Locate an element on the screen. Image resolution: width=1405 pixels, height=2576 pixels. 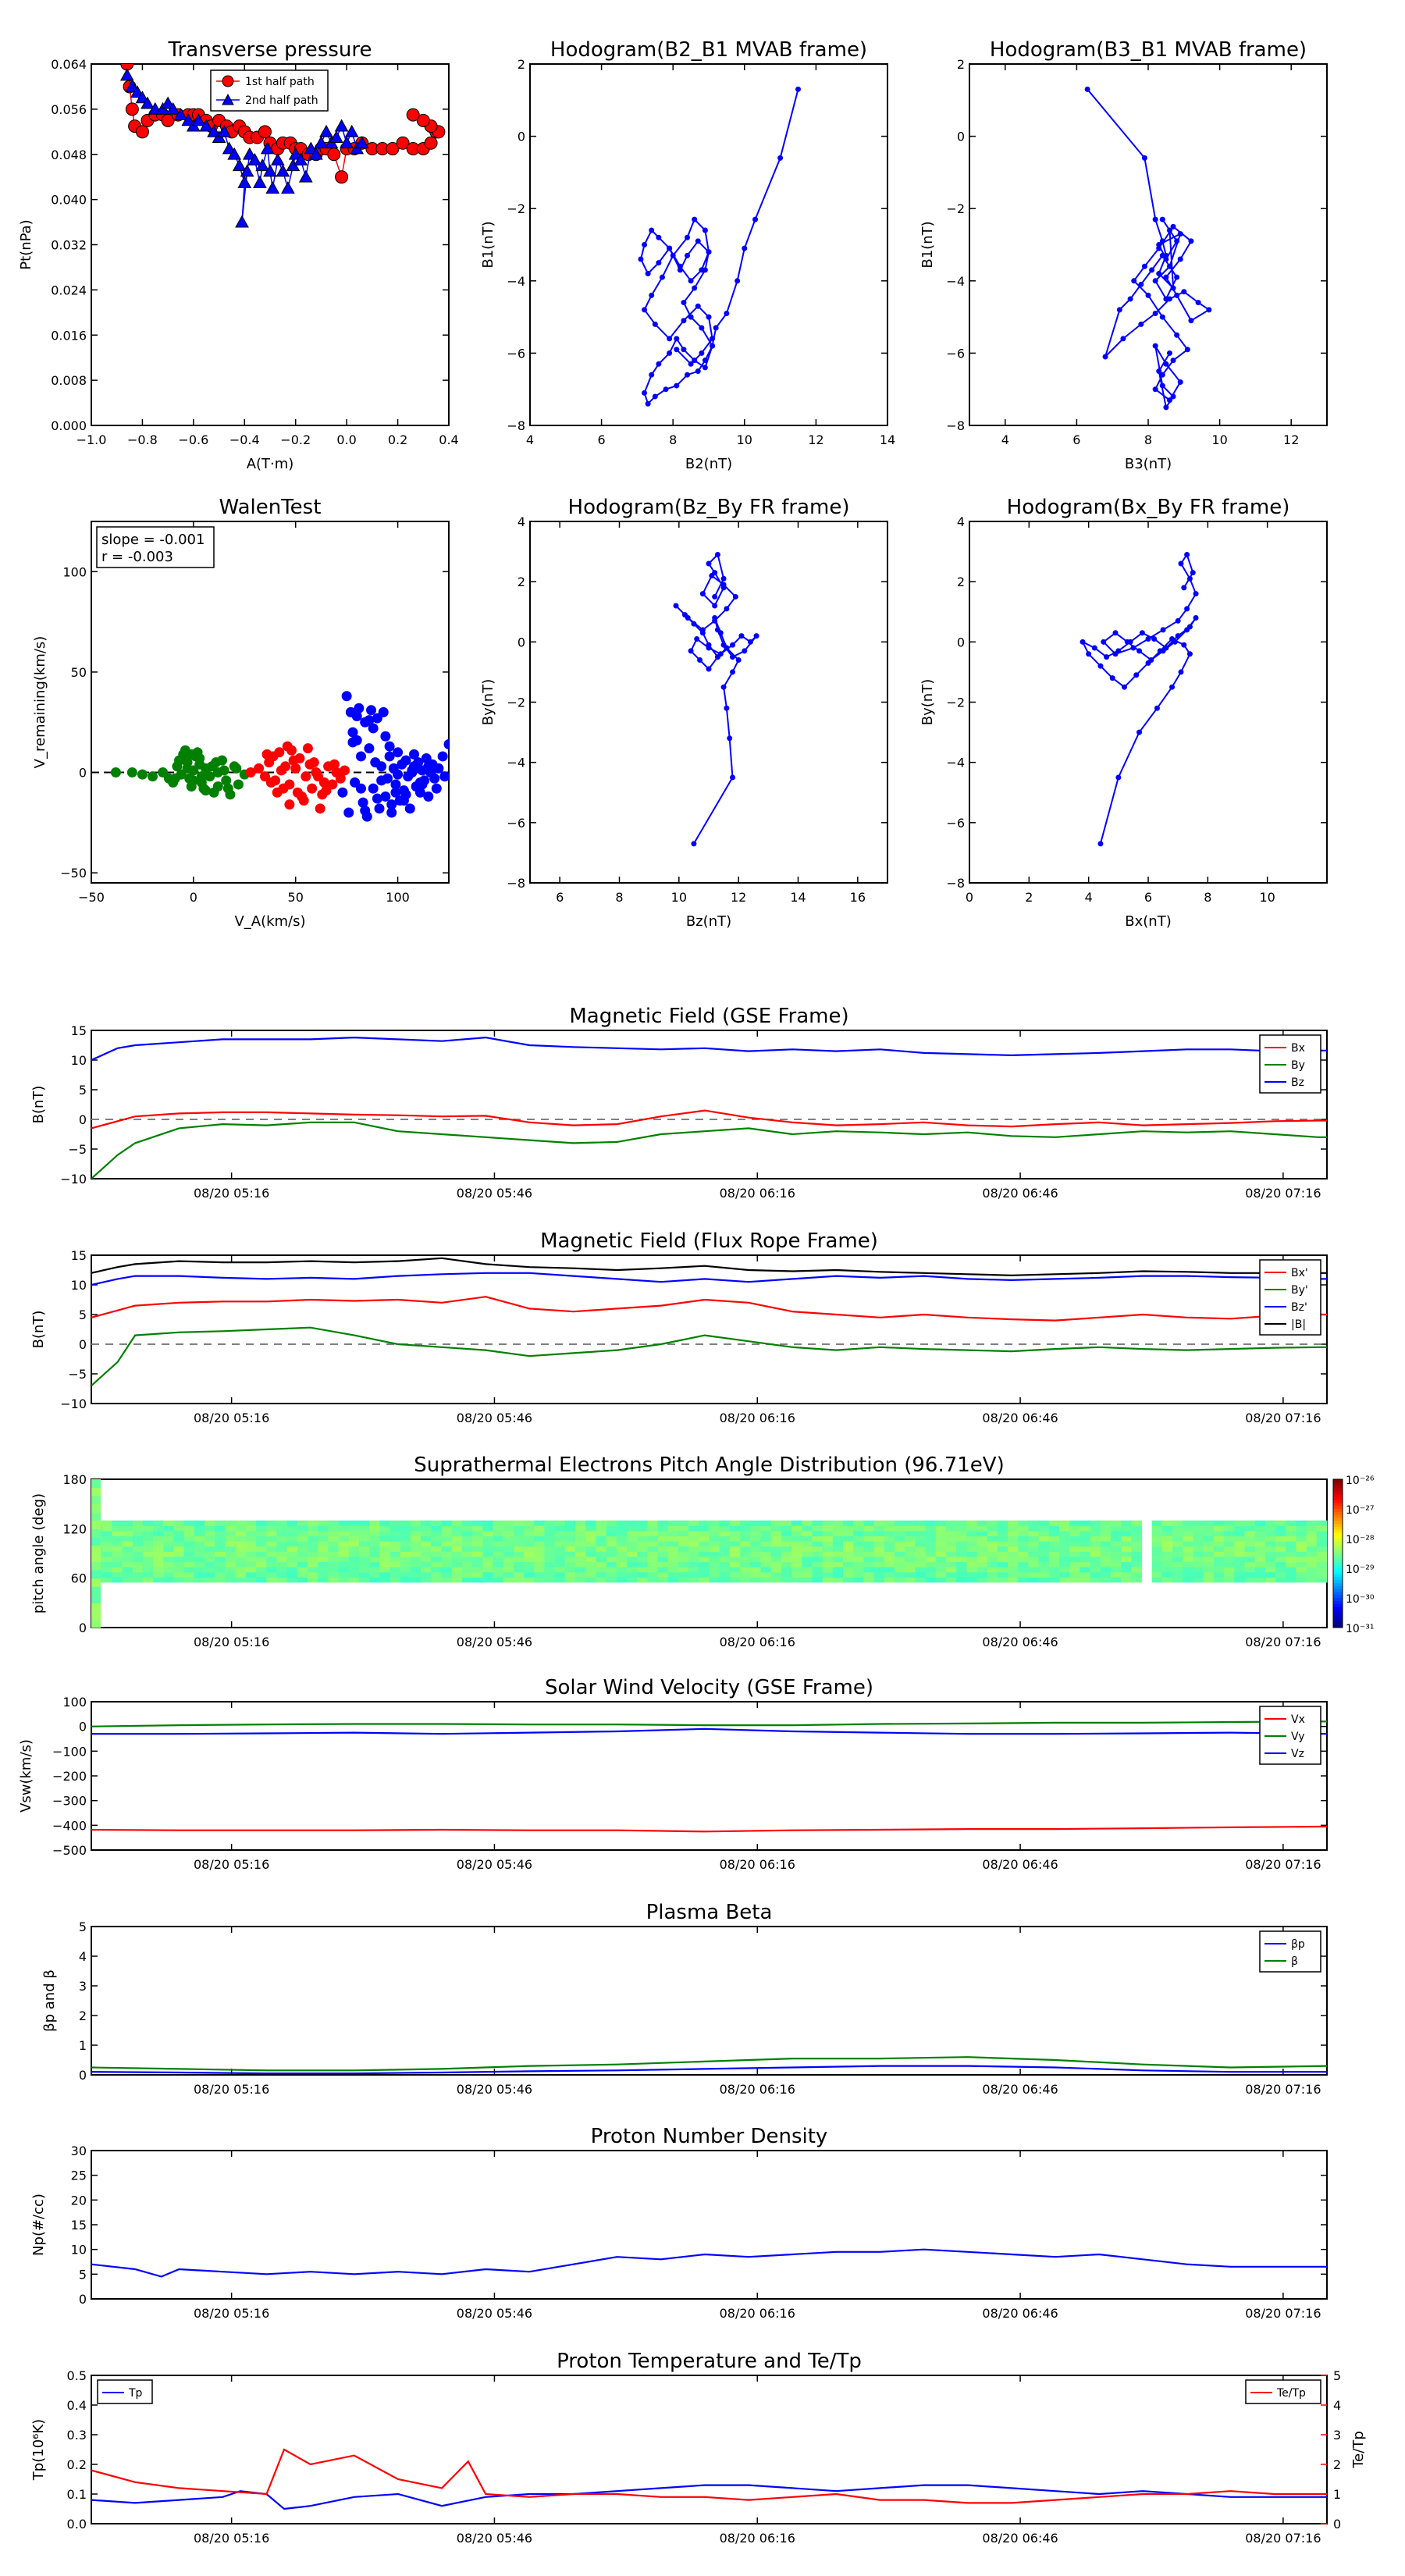
legend-label: 2nd half path is located at coordinates (281, 100).